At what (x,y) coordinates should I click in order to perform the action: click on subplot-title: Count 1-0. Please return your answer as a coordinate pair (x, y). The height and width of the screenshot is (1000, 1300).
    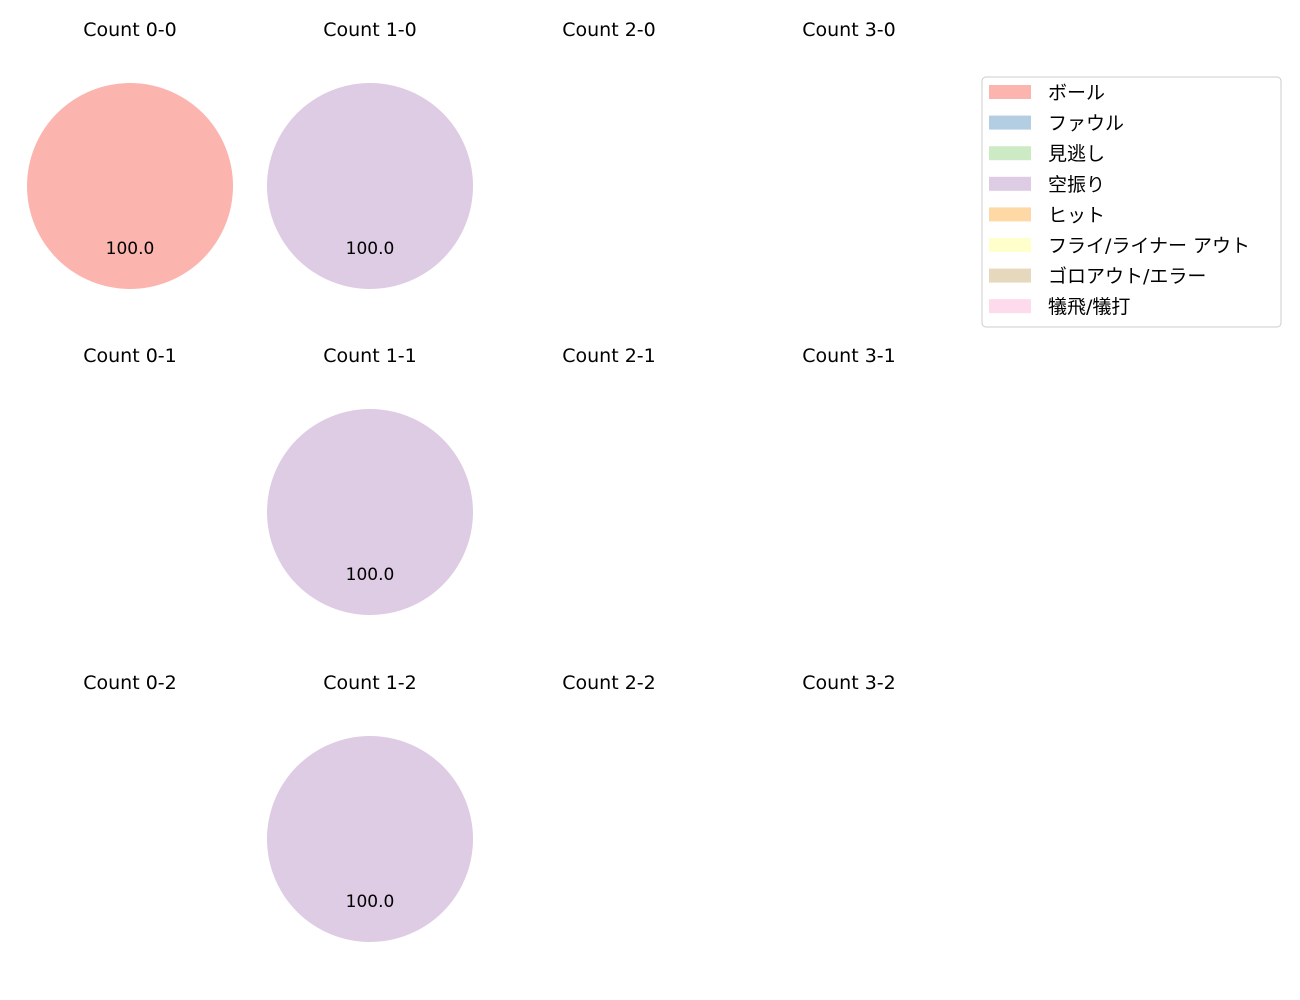
    Looking at the image, I should click on (370, 30).